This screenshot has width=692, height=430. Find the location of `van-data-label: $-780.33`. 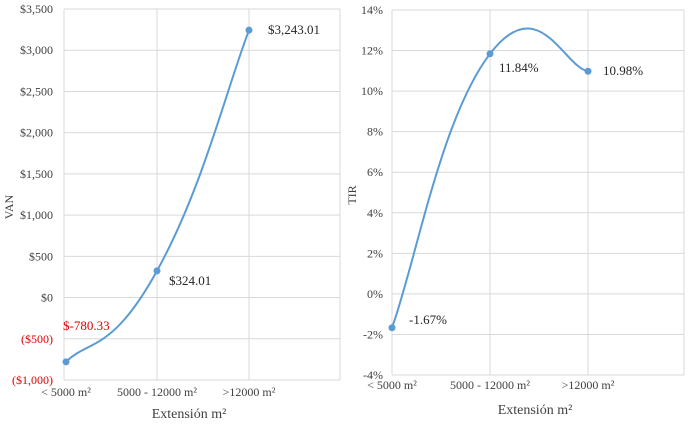

van-data-label: $-780.33 is located at coordinates (86, 325).